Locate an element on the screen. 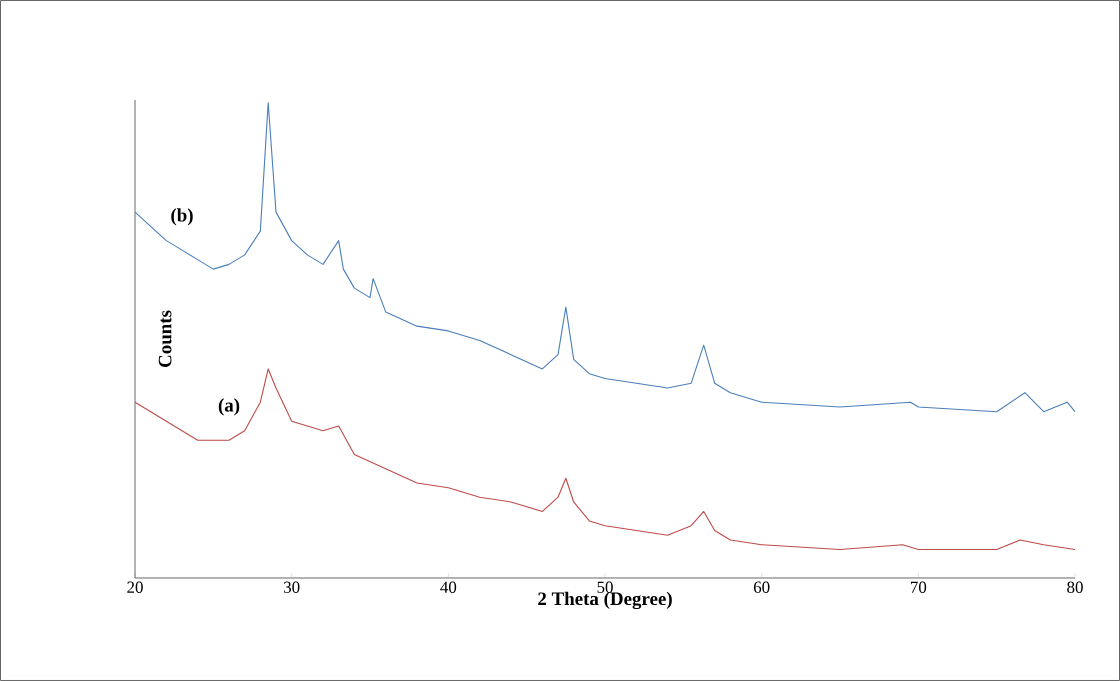  series-label: (a) is located at coordinates (229, 407).